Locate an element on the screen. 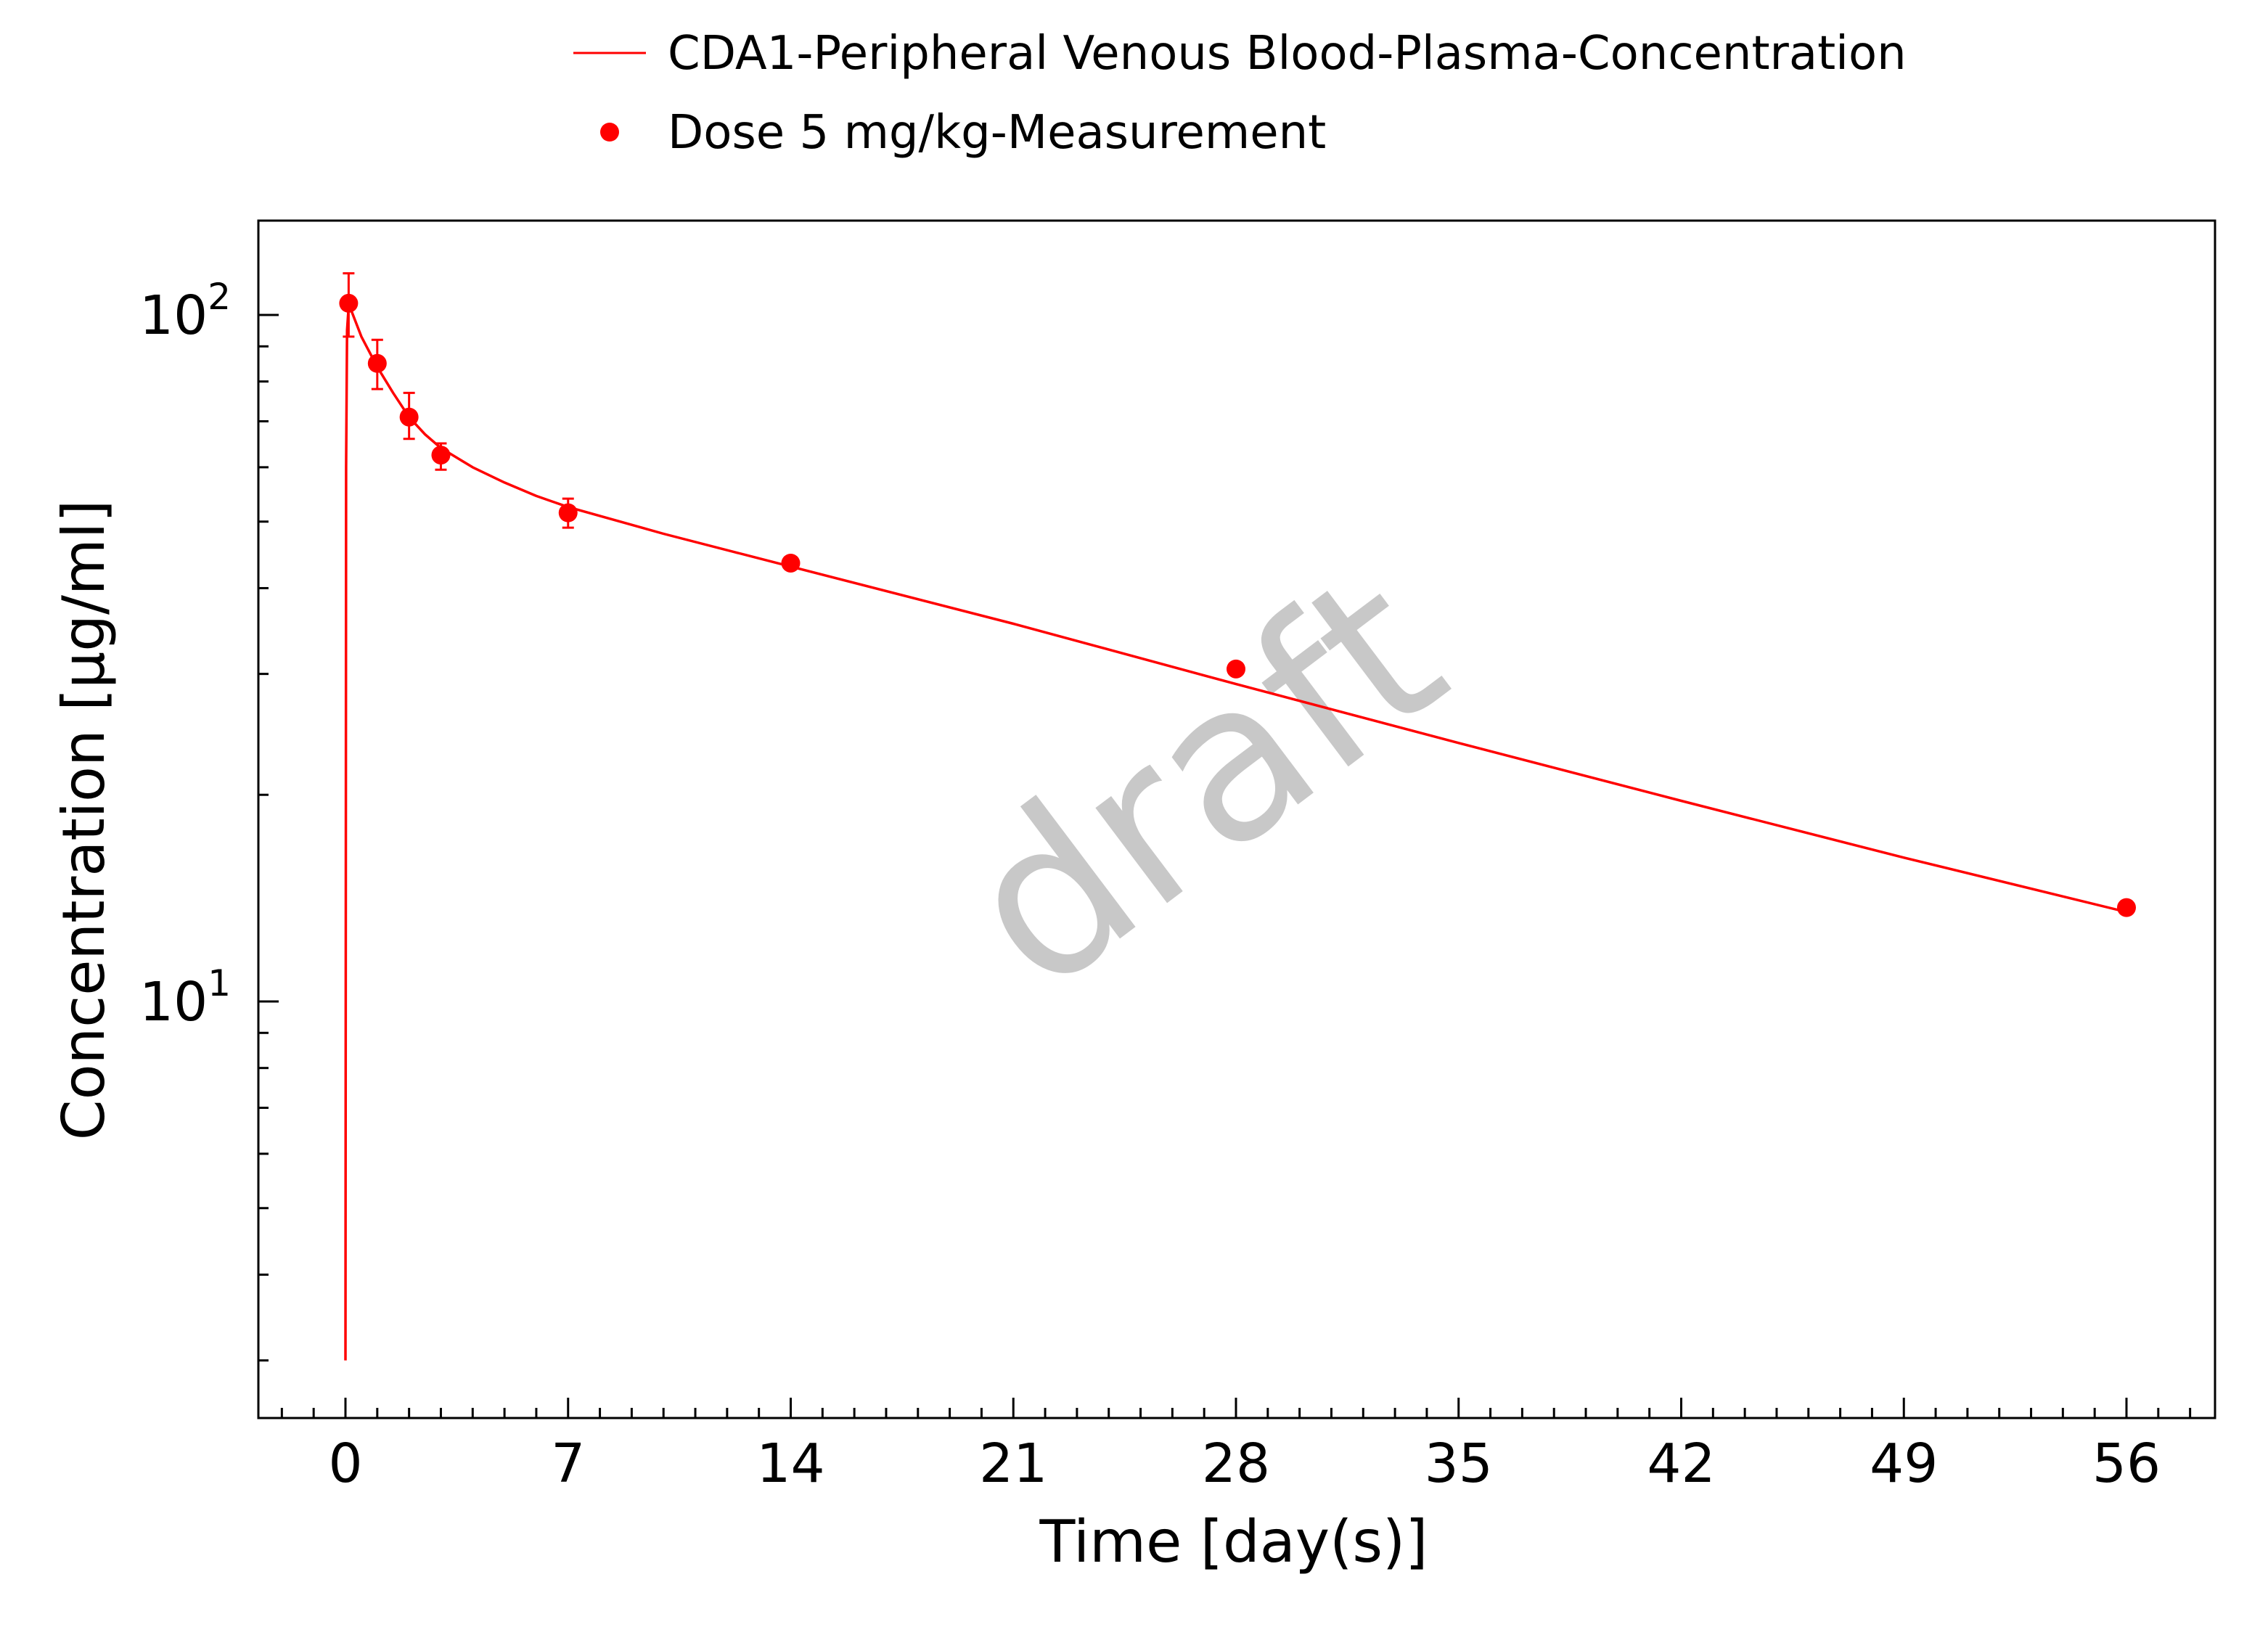  legend-marker-swatch is located at coordinates (609, 132).